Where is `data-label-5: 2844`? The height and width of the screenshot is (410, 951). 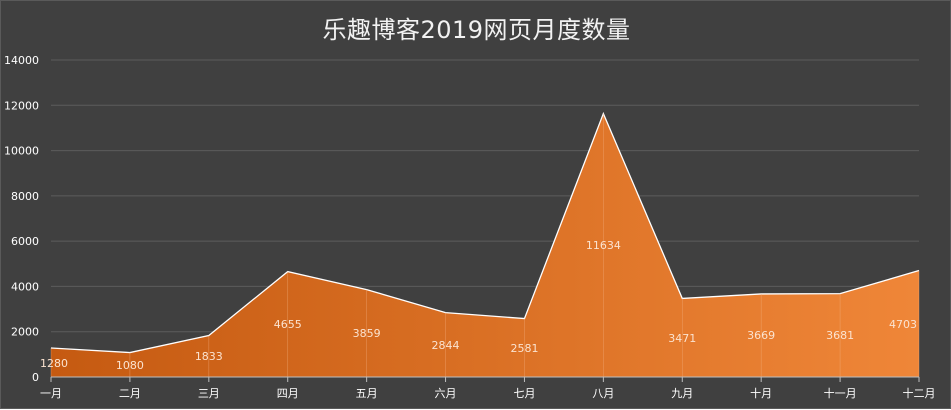 data-label-5: 2844 is located at coordinates (446, 345).